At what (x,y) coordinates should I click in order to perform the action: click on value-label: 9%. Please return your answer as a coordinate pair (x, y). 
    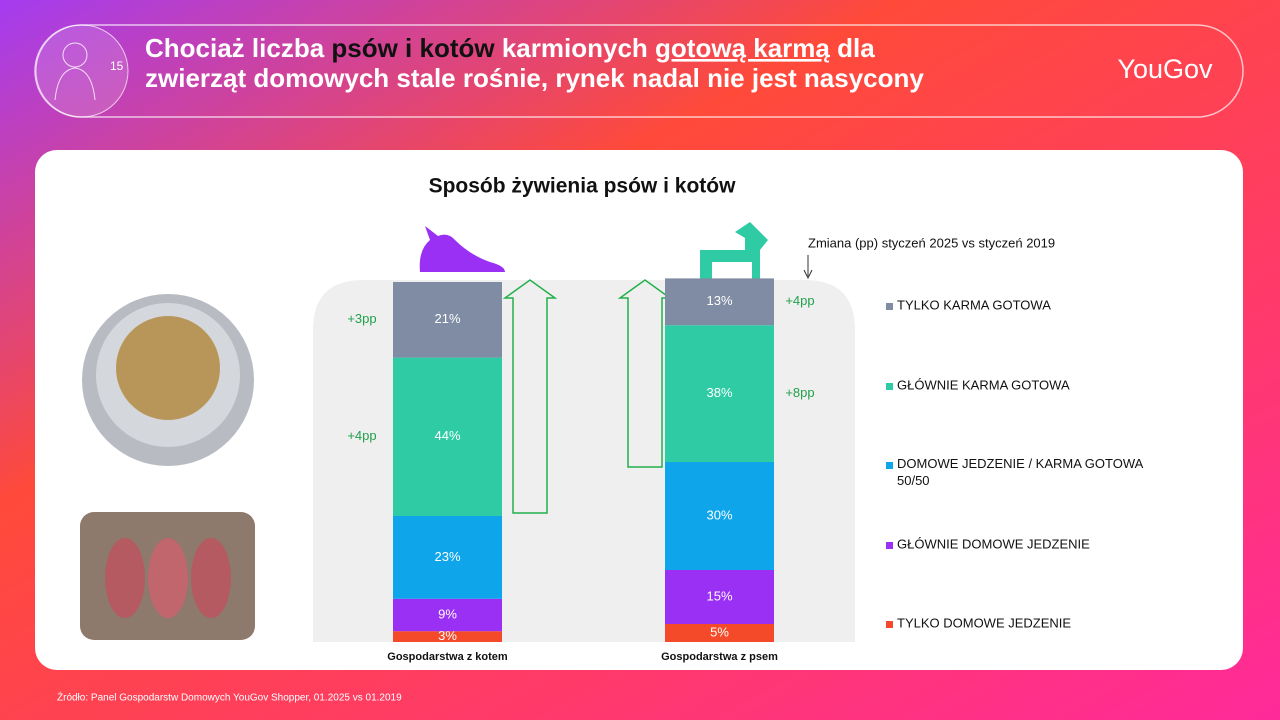
    Looking at the image, I should click on (447, 613).